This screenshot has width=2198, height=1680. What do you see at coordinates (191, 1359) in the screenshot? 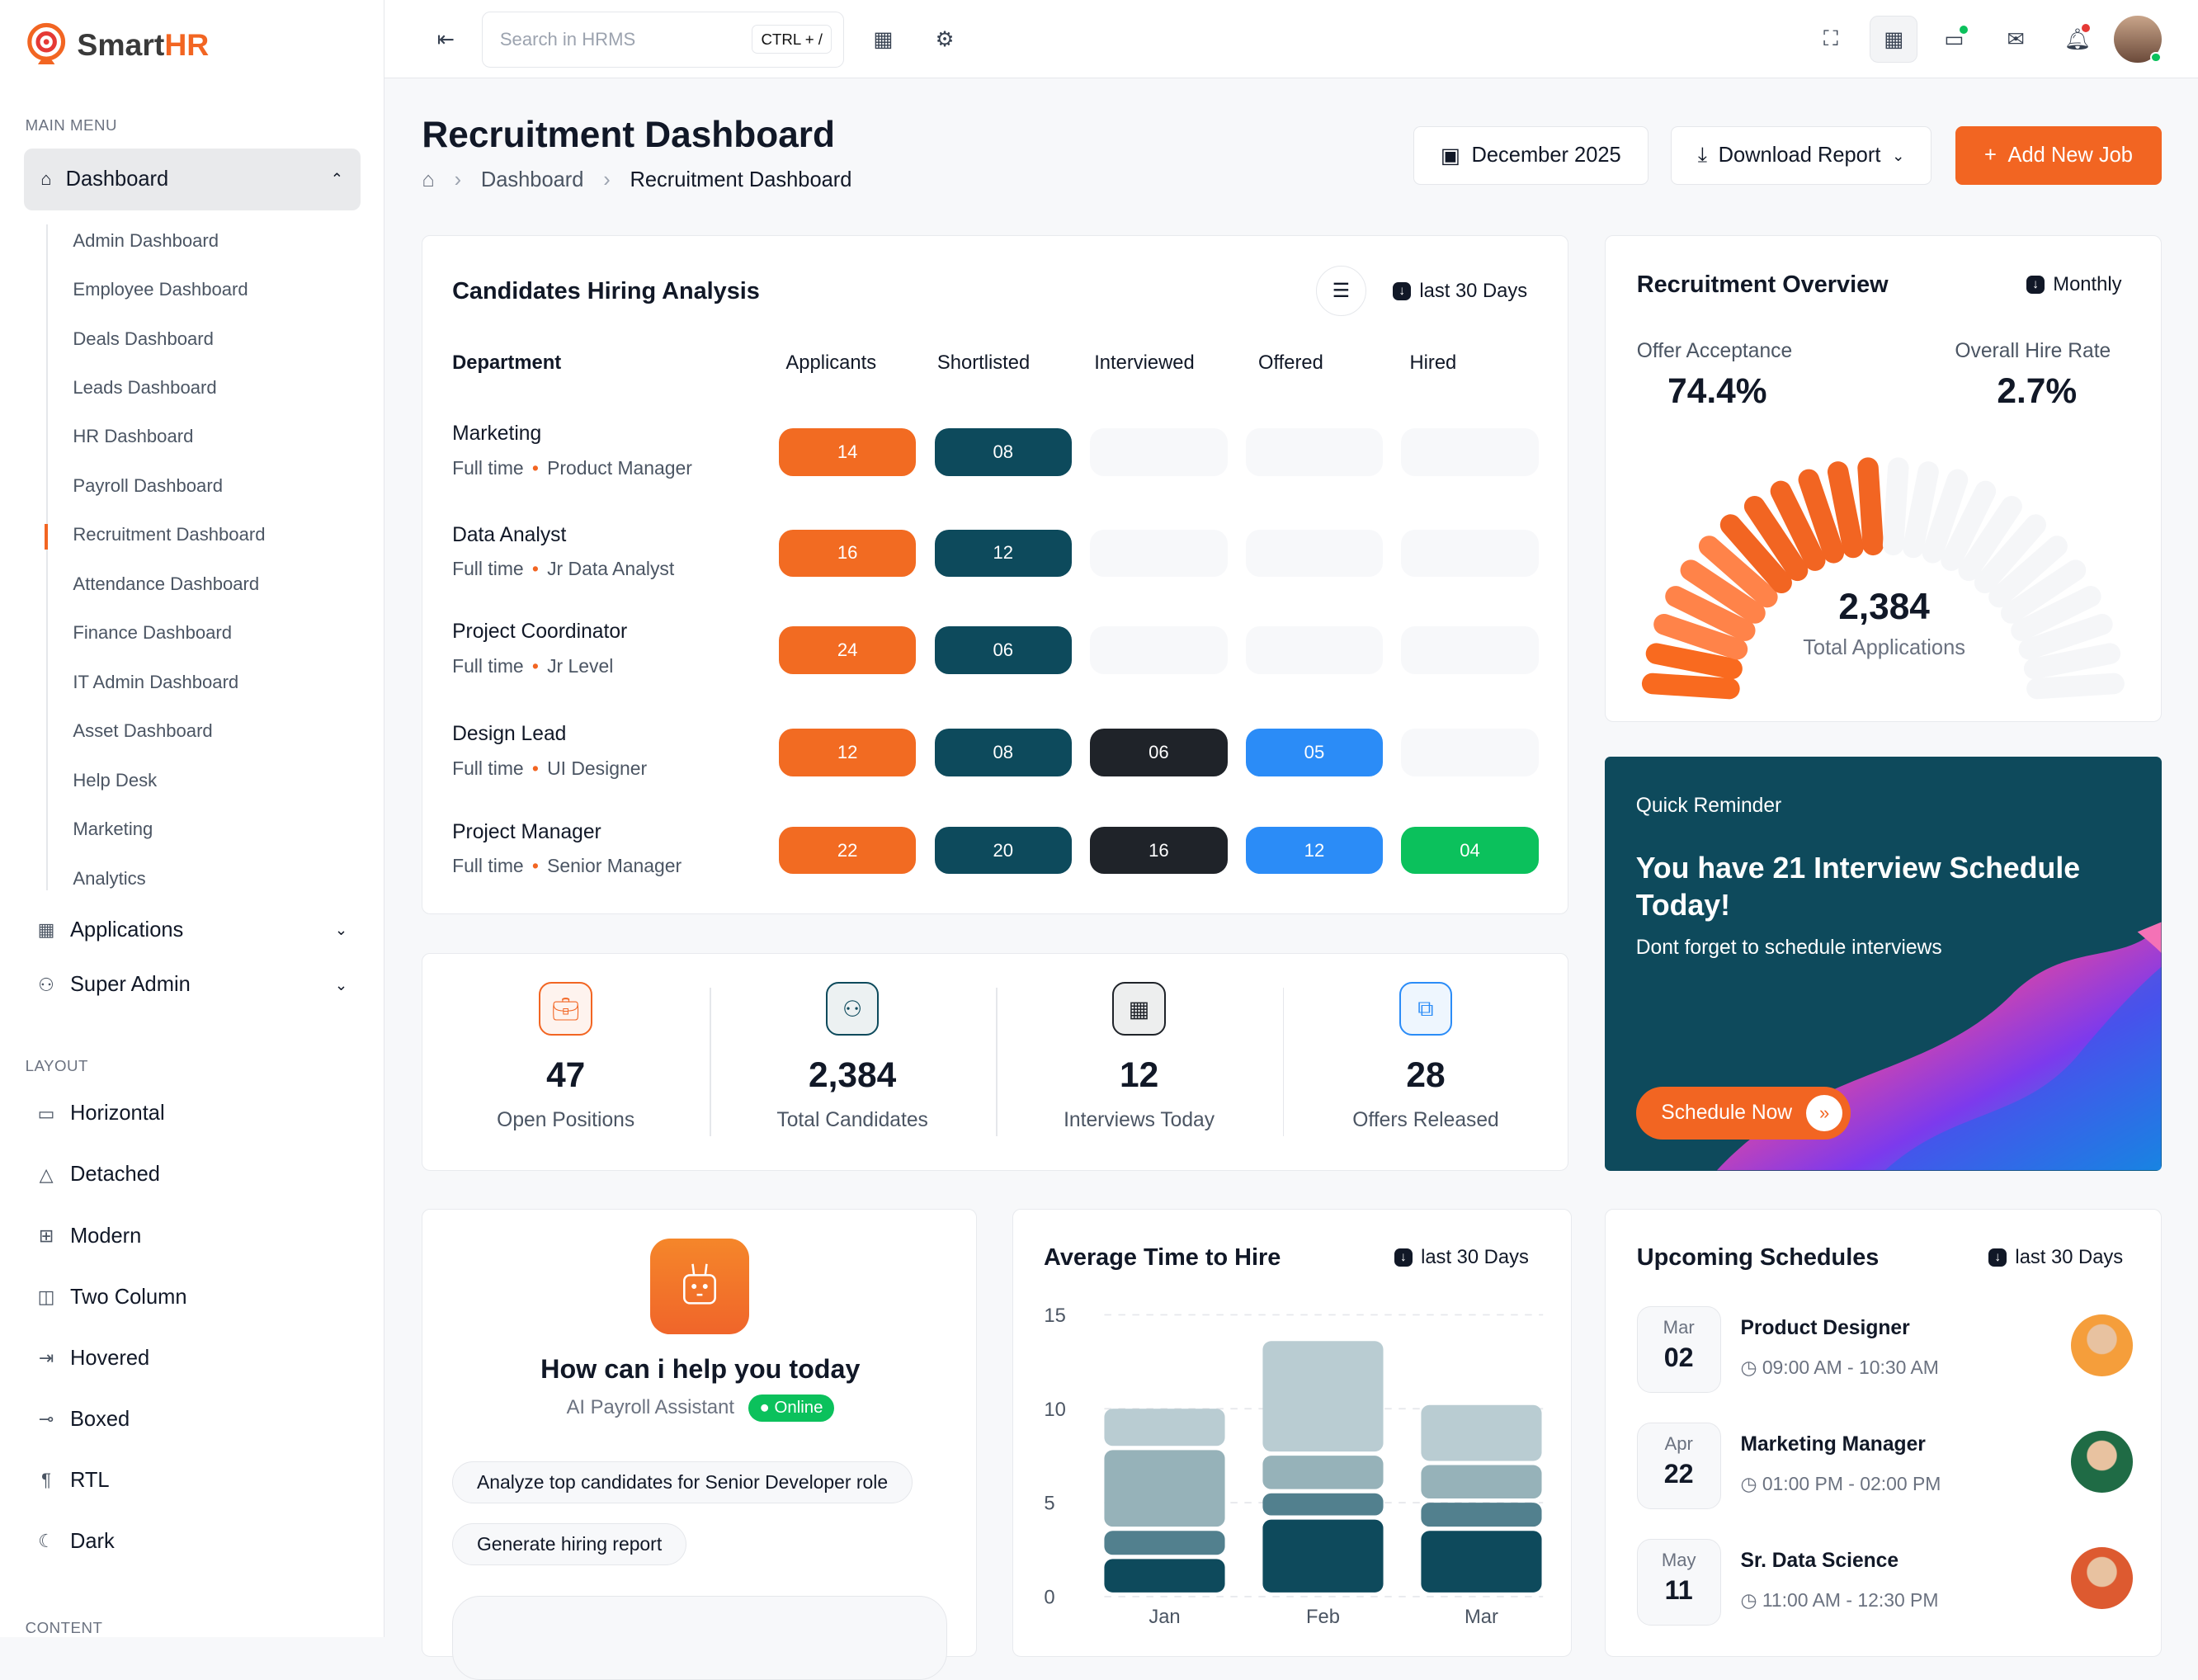
I see `sidebar-layout-item: ⇥ Hovered` at bounding box center [191, 1359].